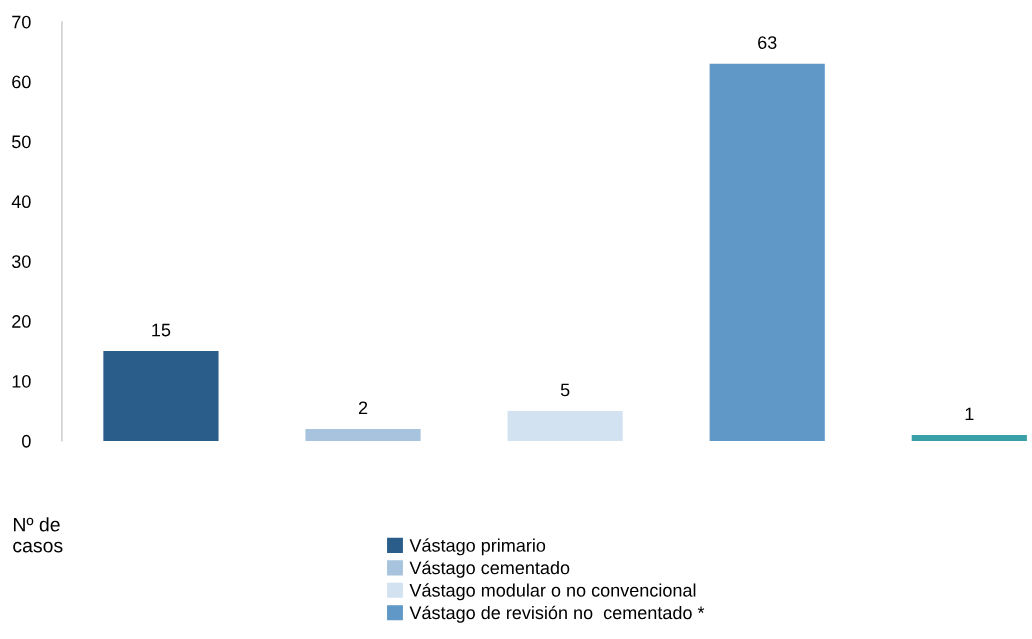 The image size is (1032, 639). Describe the element at coordinates (477, 547) in the screenshot. I see `legend-label: Vástago primario` at that location.